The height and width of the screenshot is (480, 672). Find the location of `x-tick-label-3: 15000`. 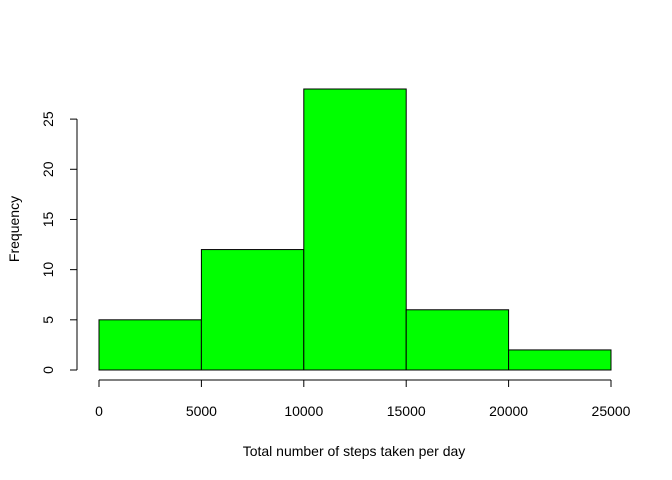

x-tick-label-3: 15000 is located at coordinates (406, 411).